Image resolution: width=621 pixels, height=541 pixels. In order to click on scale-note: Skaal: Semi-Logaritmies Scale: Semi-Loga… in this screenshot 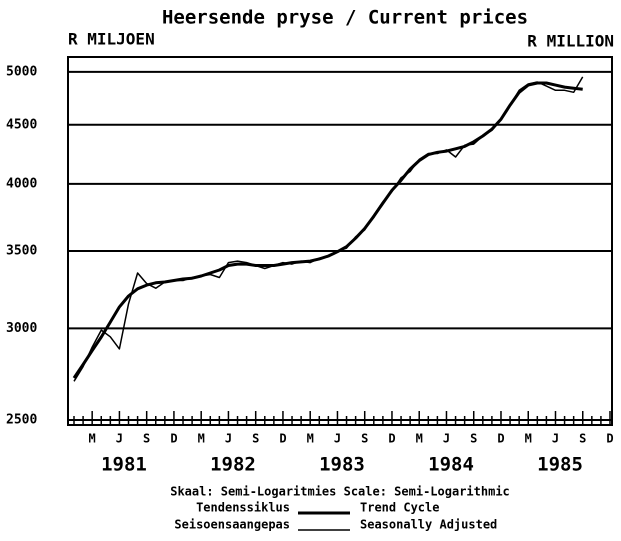, I will do `click(340, 492)`.